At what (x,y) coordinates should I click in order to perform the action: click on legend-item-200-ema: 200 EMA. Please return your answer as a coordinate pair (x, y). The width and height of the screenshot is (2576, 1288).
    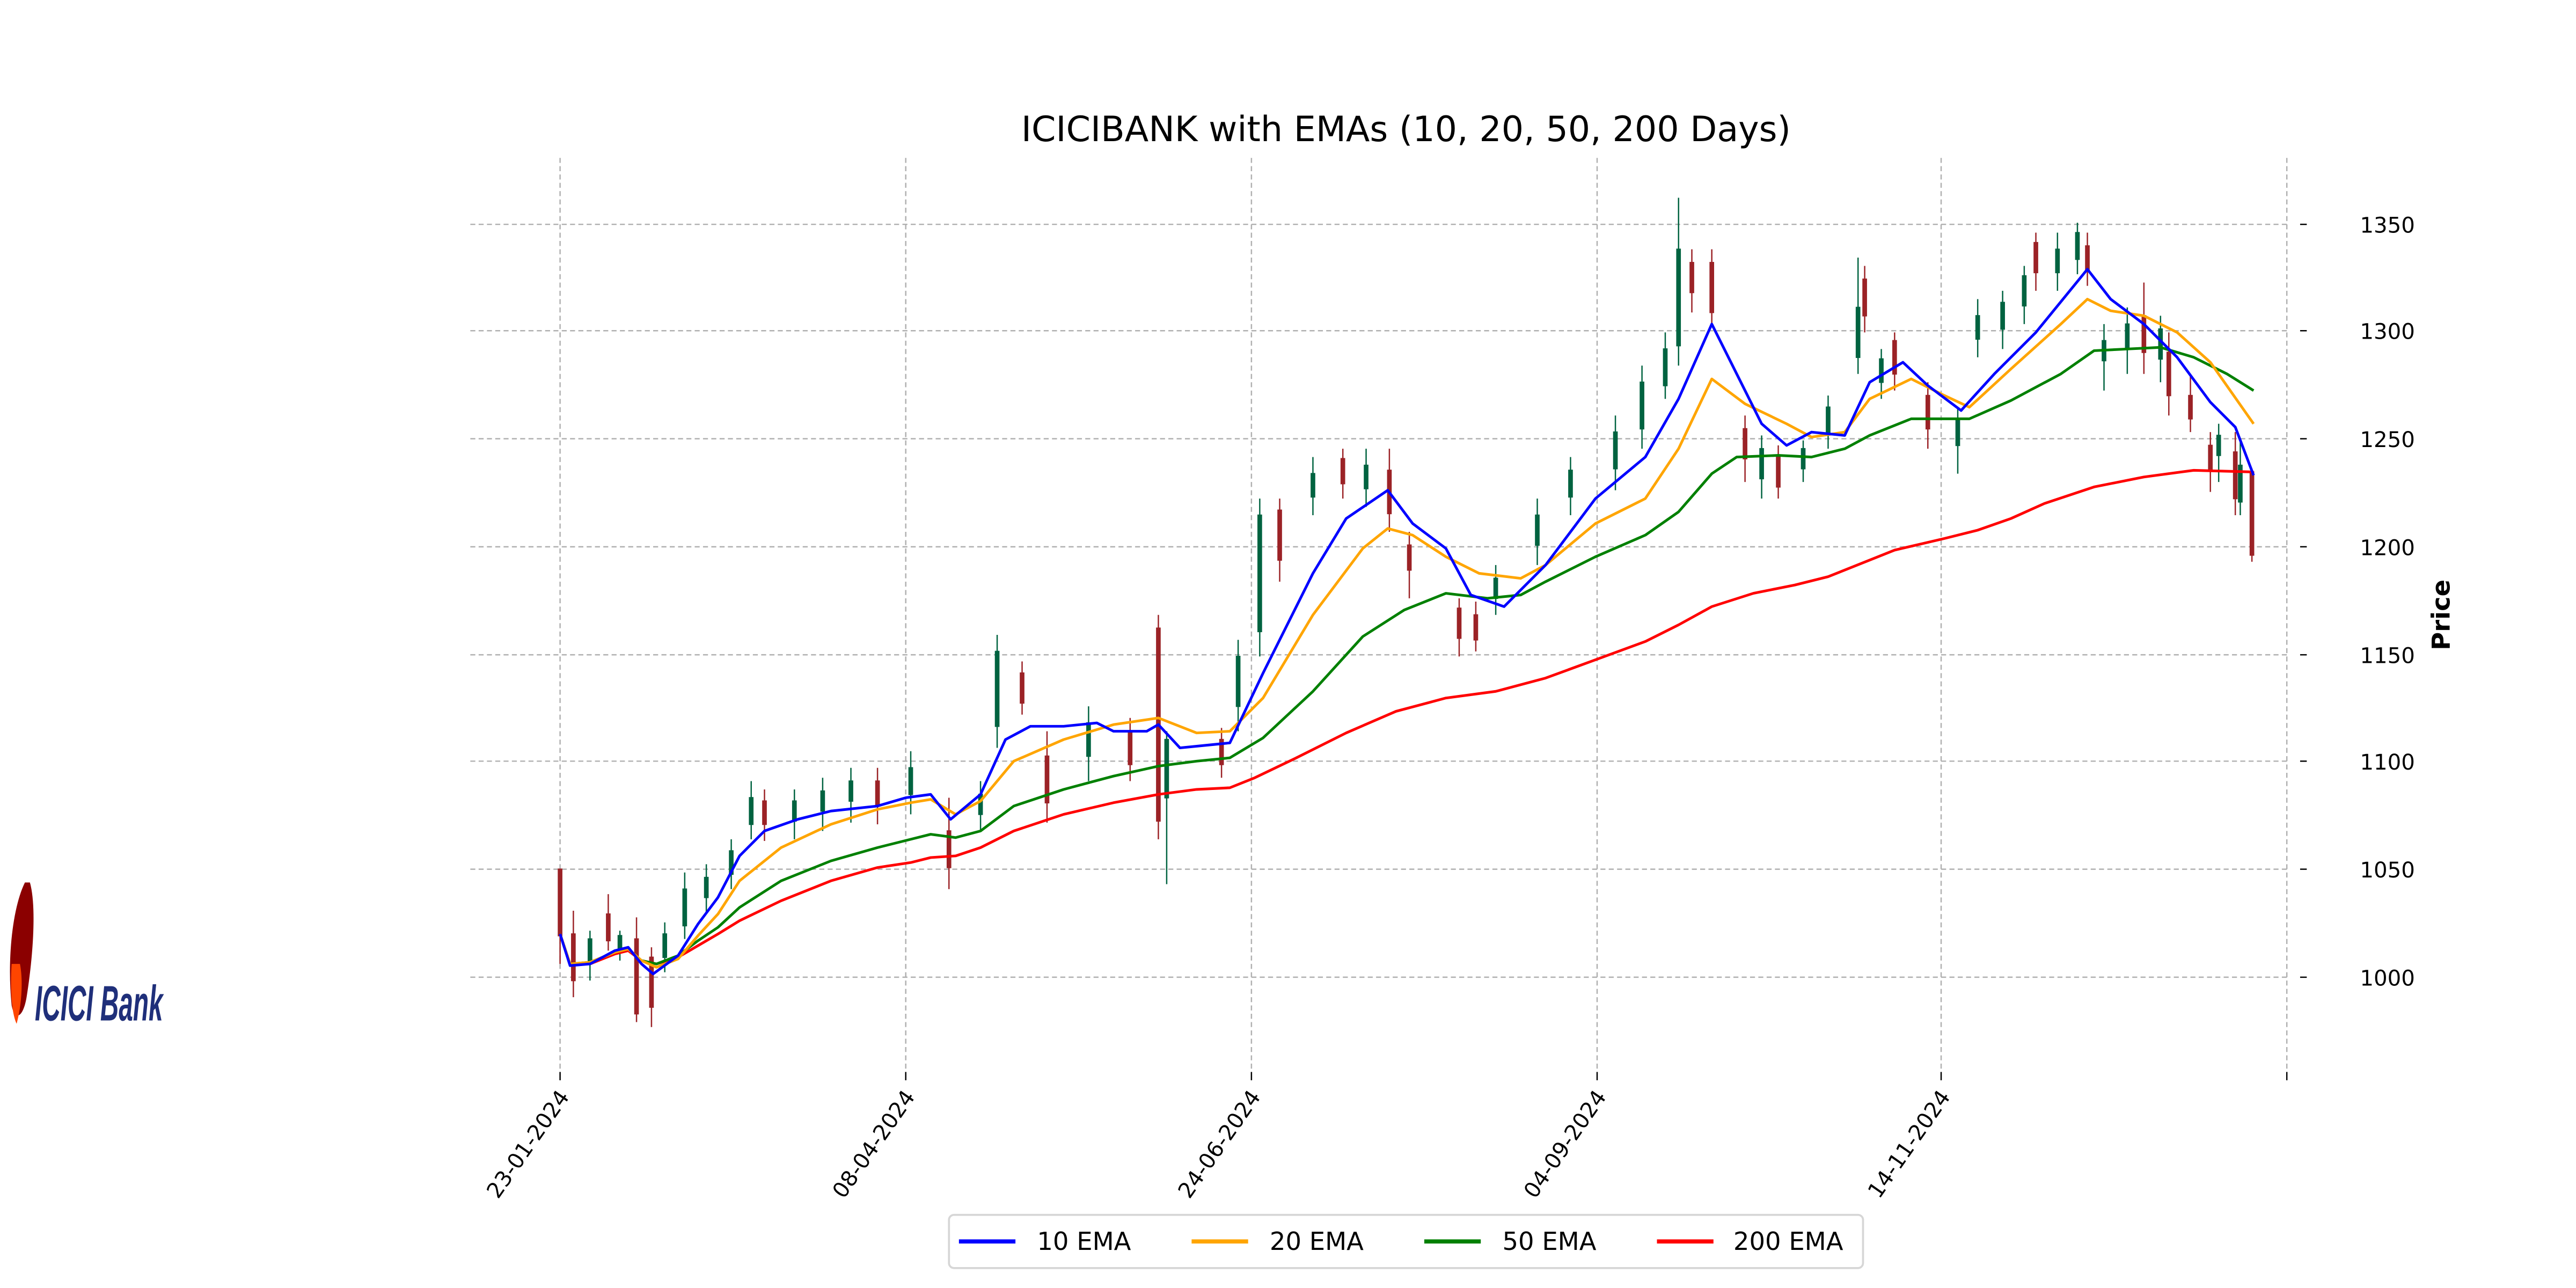
    Looking at the image, I should click on (1750, 1241).